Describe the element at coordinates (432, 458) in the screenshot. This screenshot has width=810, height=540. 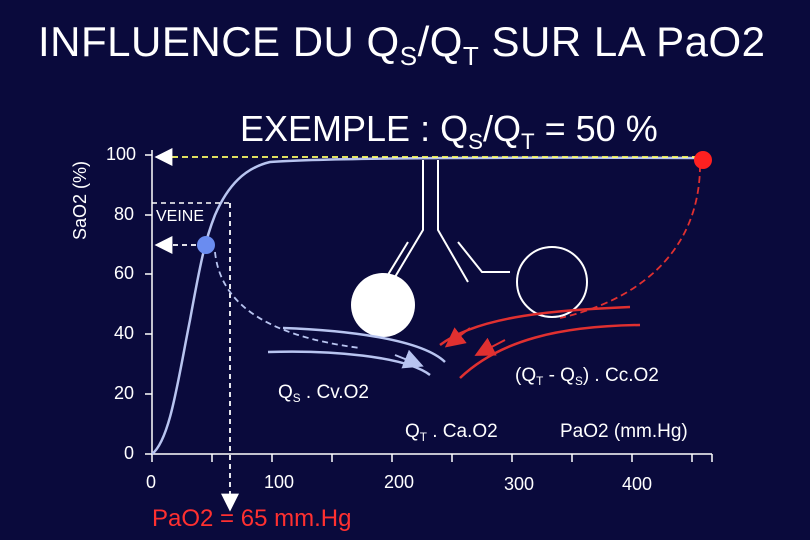
I see `x-tick-marks` at that location.